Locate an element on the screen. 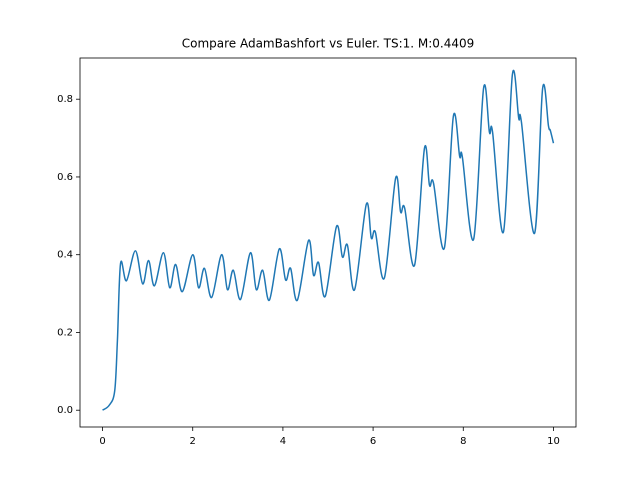 This screenshot has width=640, height=480. y-tick-label: 0.4 is located at coordinates (65, 255).